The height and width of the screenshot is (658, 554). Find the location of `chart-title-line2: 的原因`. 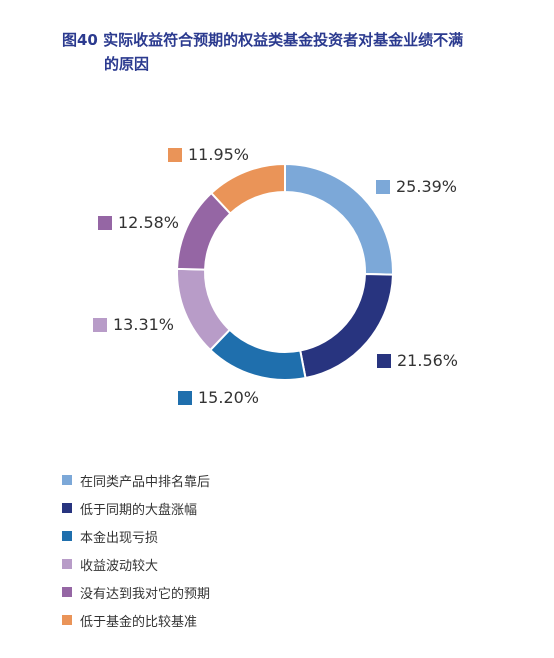

chart-title-line2: 的原因 is located at coordinates (127, 64).